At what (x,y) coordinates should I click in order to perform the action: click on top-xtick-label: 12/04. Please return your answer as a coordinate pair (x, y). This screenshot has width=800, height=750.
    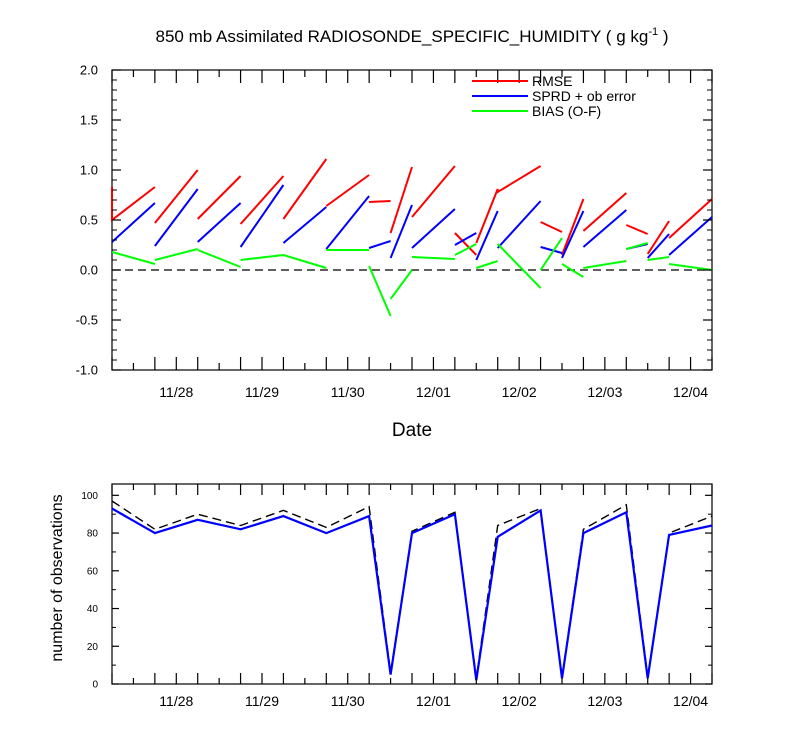
    Looking at the image, I should click on (690, 392).